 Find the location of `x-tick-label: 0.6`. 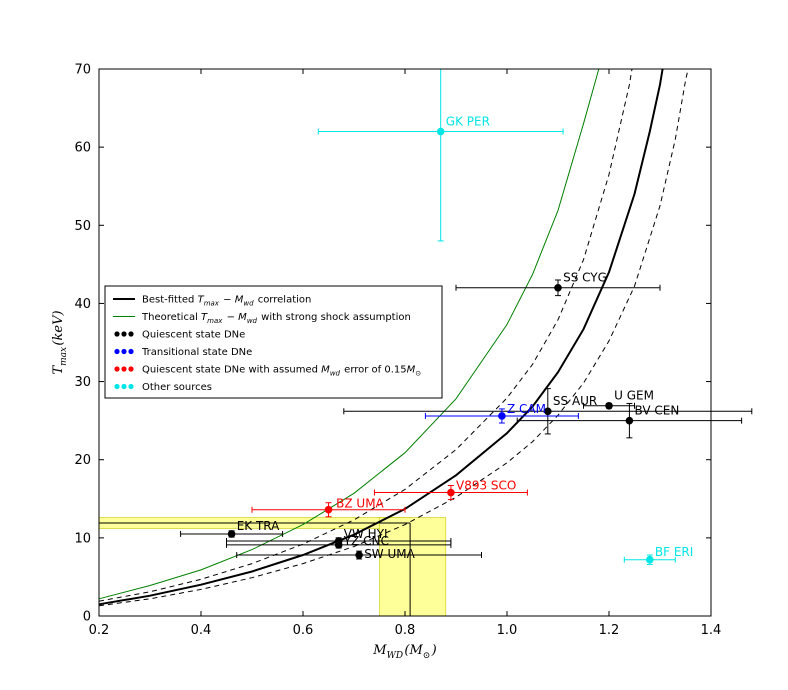

x-tick-label: 0.6 is located at coordinates (303, 630).